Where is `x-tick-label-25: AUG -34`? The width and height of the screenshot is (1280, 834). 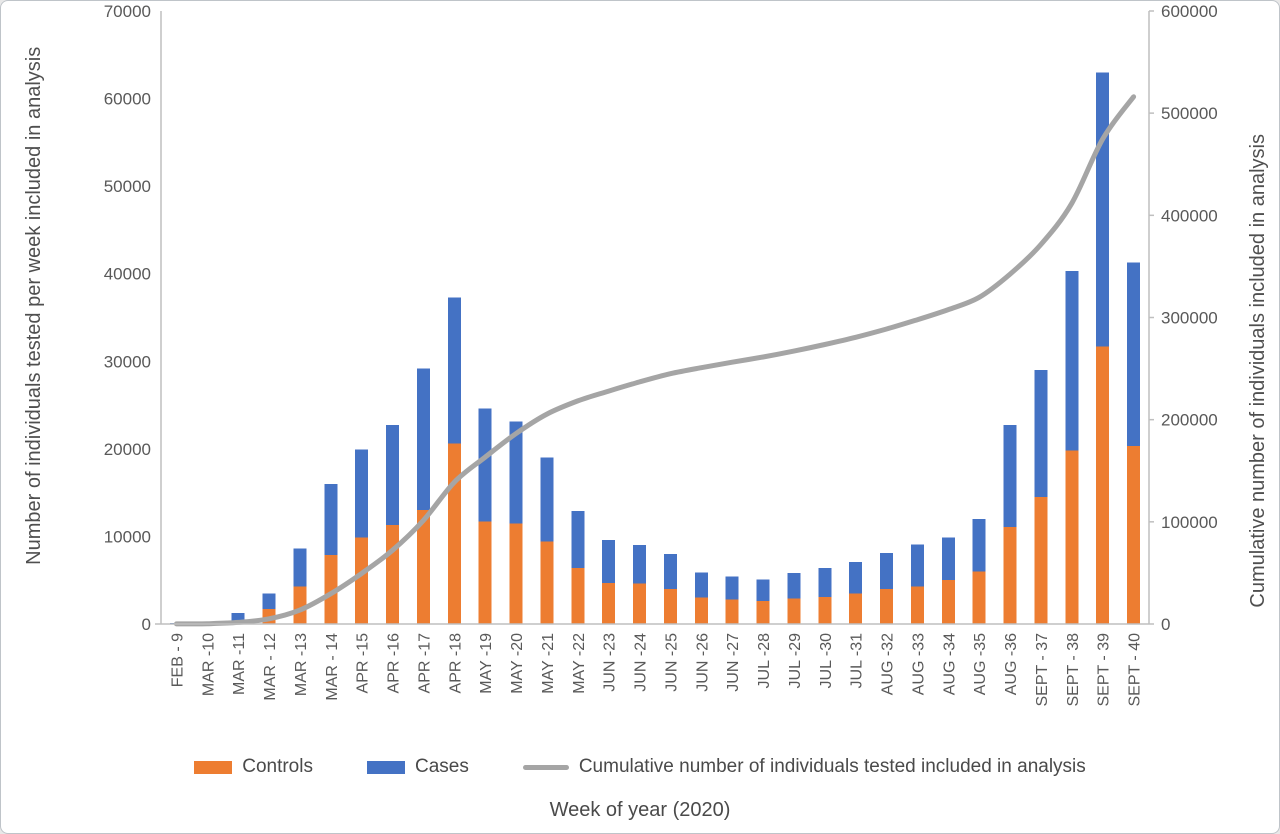
x-tick-label-25: AUG -34 is located at coordinates (949, 664).